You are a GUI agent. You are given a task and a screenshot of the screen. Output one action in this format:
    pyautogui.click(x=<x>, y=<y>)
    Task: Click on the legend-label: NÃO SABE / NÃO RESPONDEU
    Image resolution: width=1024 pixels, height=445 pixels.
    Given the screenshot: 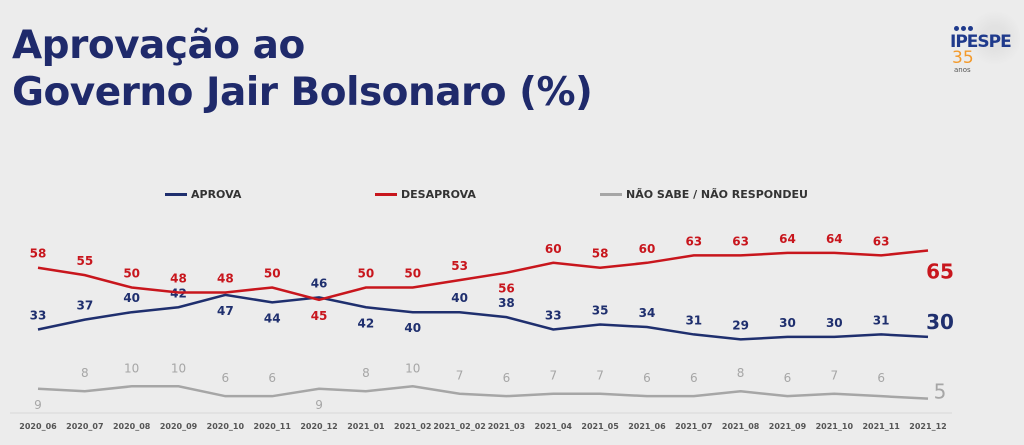 What is the action you would take?
    pyautogui.click(x=717, y=194)
    